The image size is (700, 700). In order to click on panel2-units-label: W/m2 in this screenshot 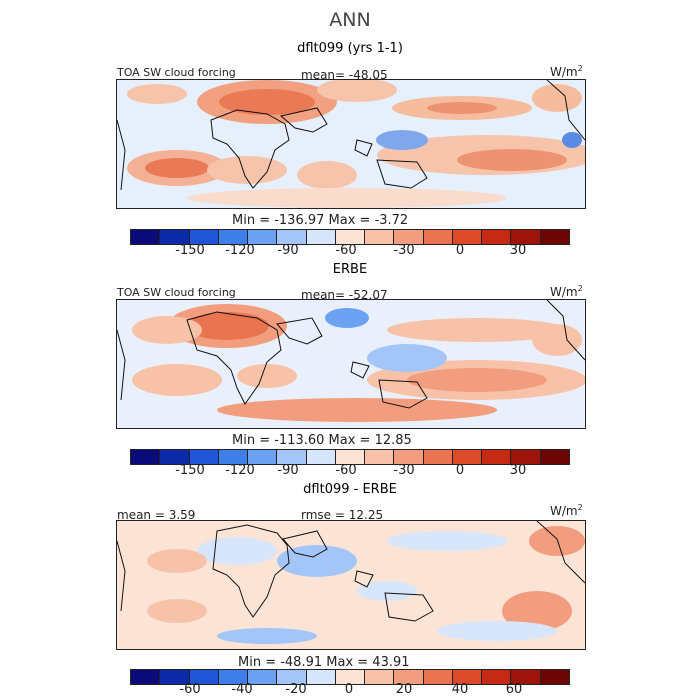, I will do `click(566, 291)`.